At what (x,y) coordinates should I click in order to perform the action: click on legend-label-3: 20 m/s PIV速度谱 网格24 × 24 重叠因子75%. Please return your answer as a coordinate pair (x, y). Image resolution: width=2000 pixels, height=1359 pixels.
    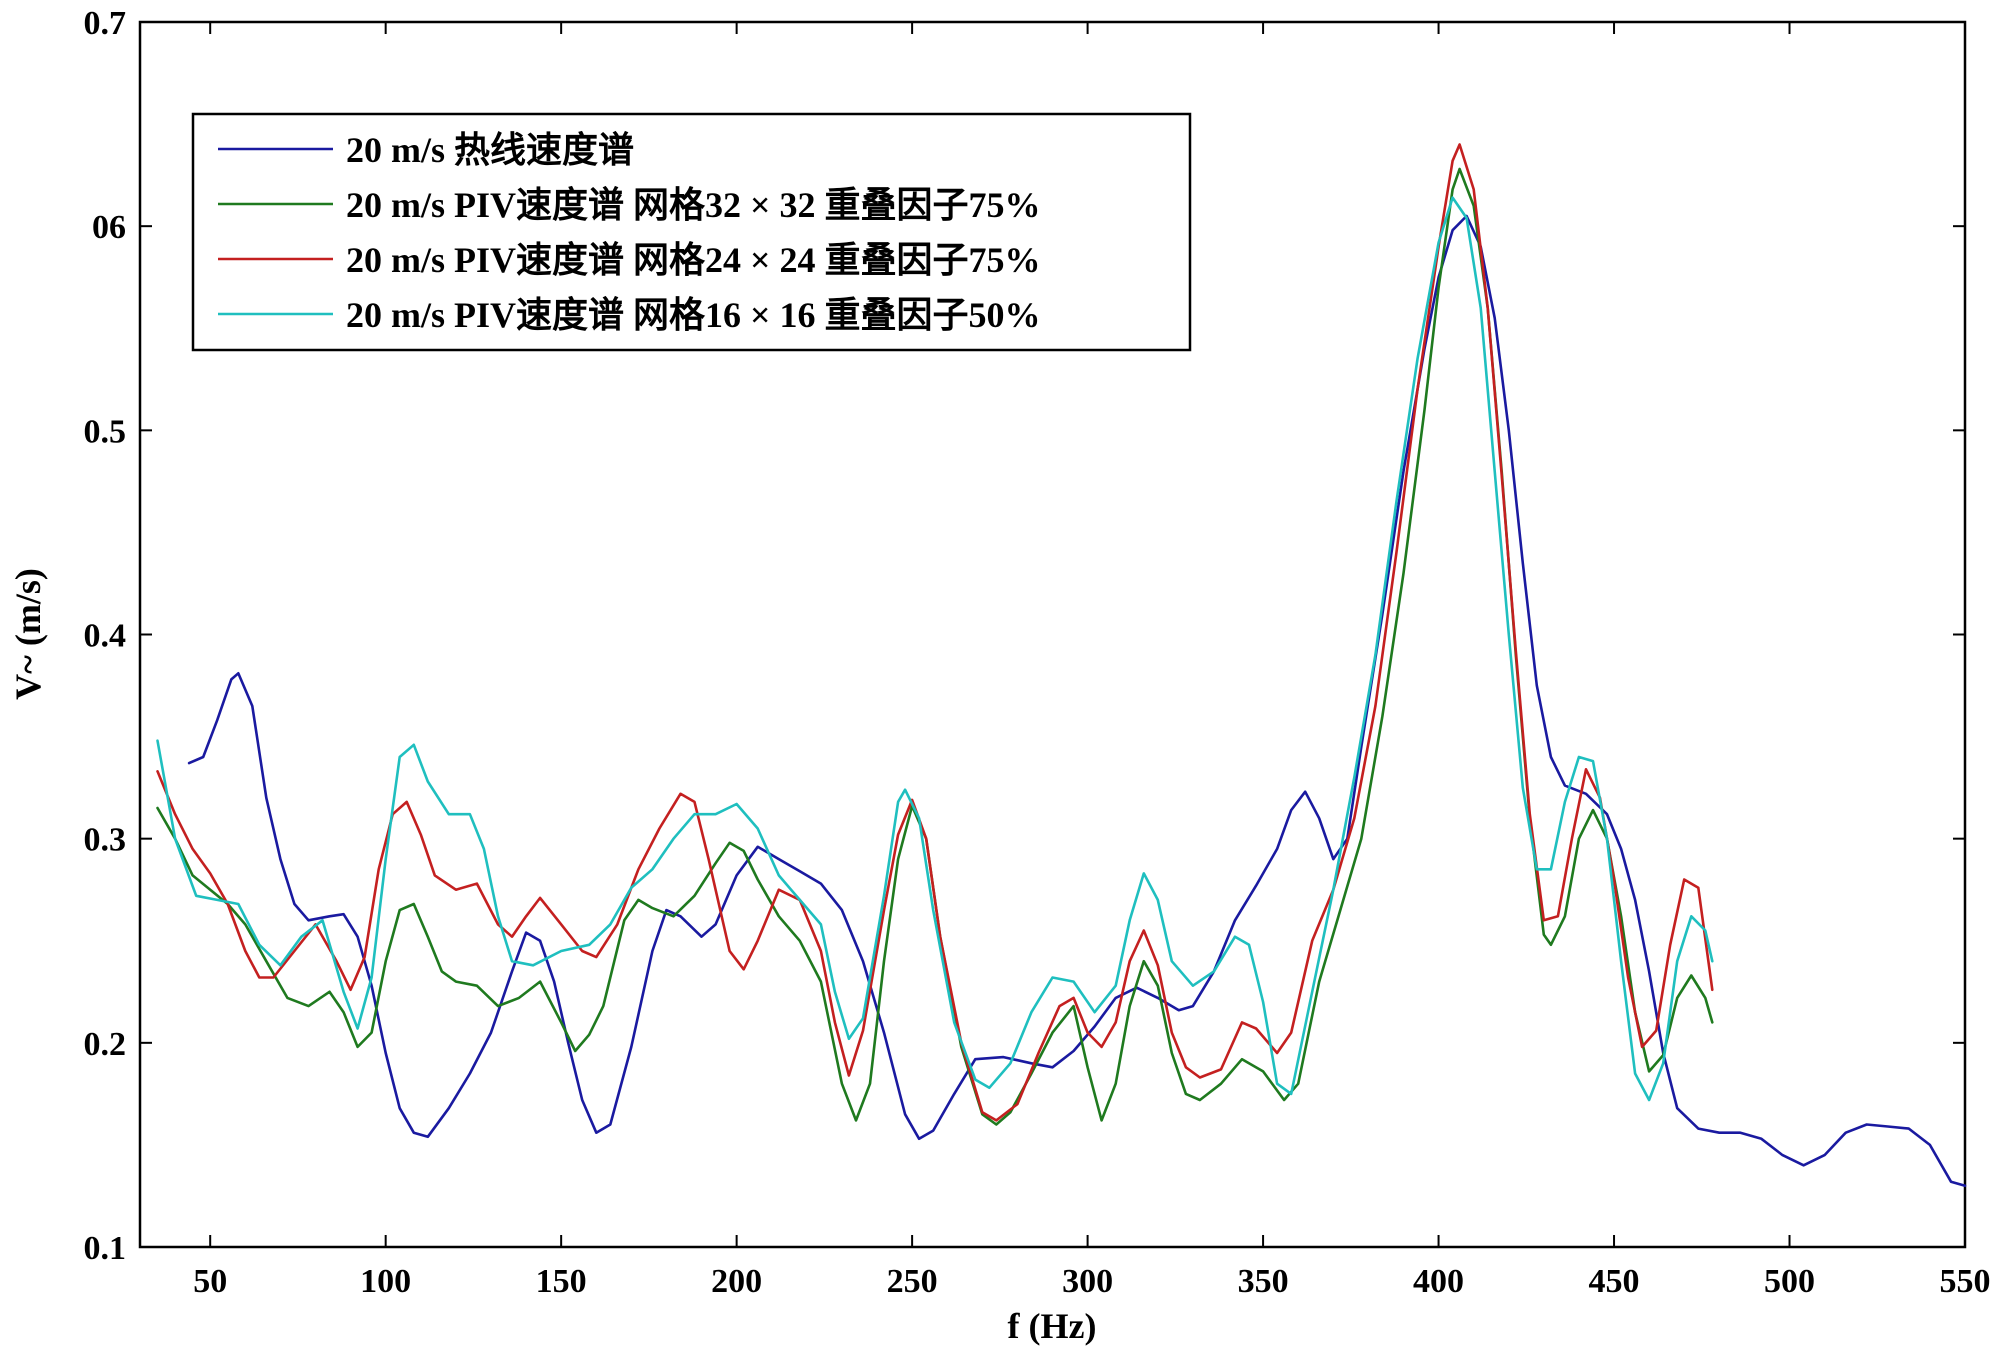
    Looking at the image, I should click on (693, 260).